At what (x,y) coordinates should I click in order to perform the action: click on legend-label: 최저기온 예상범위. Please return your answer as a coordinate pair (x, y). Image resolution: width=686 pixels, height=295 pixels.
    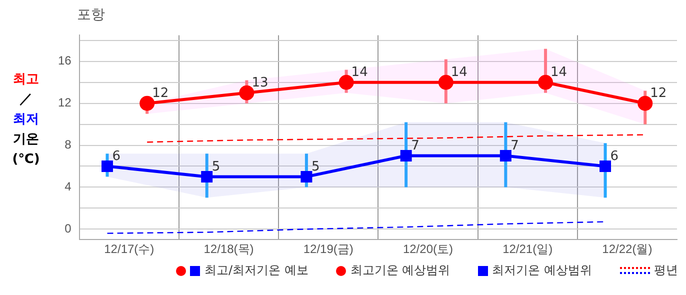
    Looking at the image, I should click on (542, 270).